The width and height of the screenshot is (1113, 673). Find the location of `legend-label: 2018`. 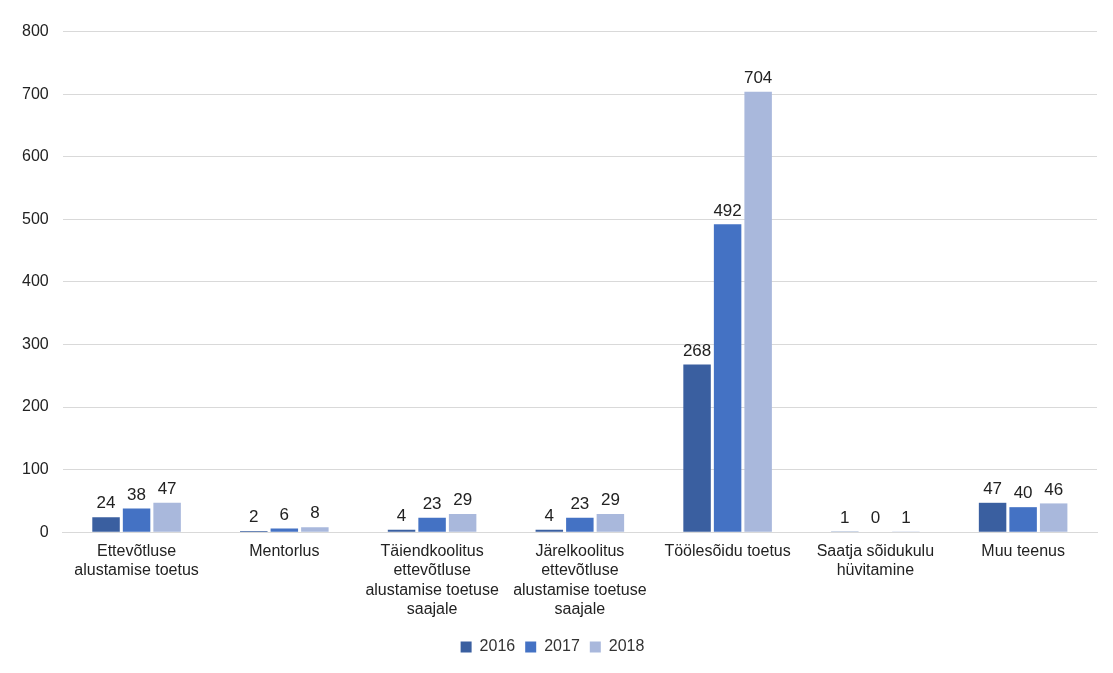

legend-label: 2018 is located at coordinates (626, 646).